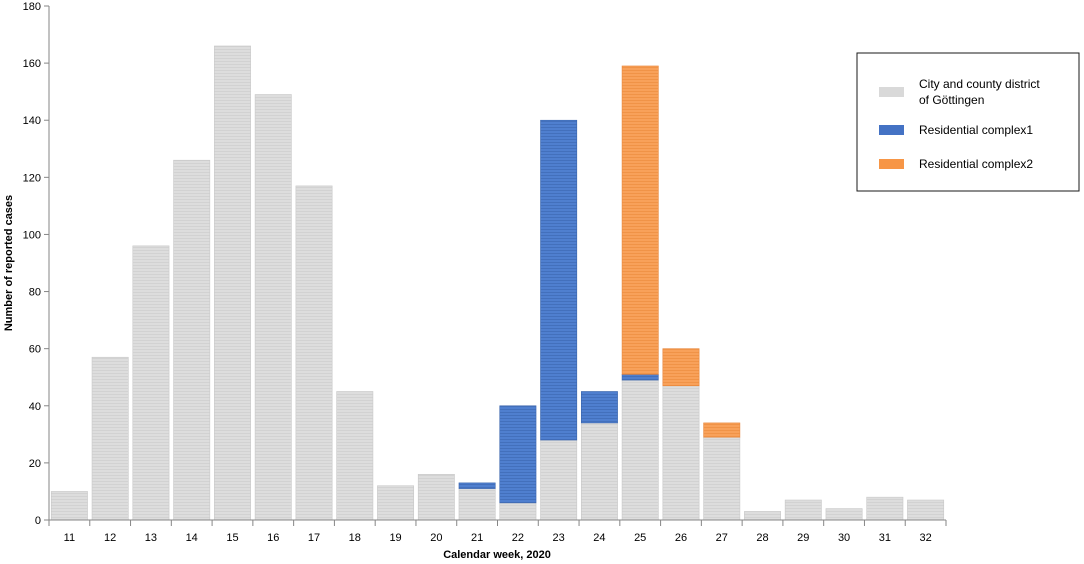 The width and height of the screenshot is (1084, 564). I want to click on x-axis-title: Calendar week, 2020, so click(497, 555).